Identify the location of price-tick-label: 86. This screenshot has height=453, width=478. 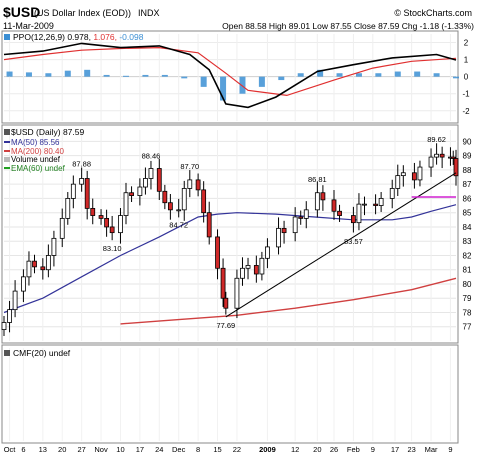
(467, 198).